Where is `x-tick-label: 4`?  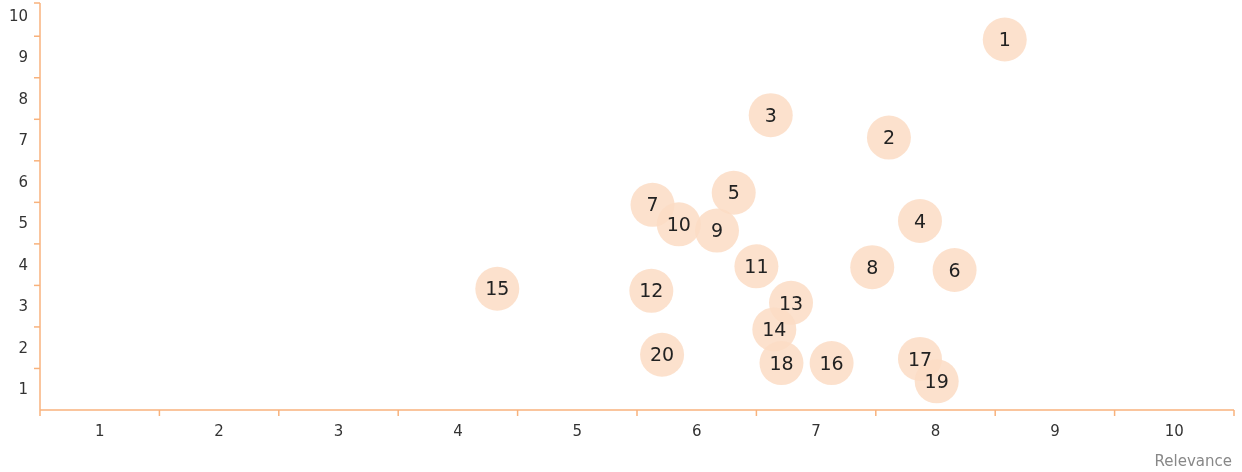
x-tick-label: 4 is located at coordinates (458, 431).